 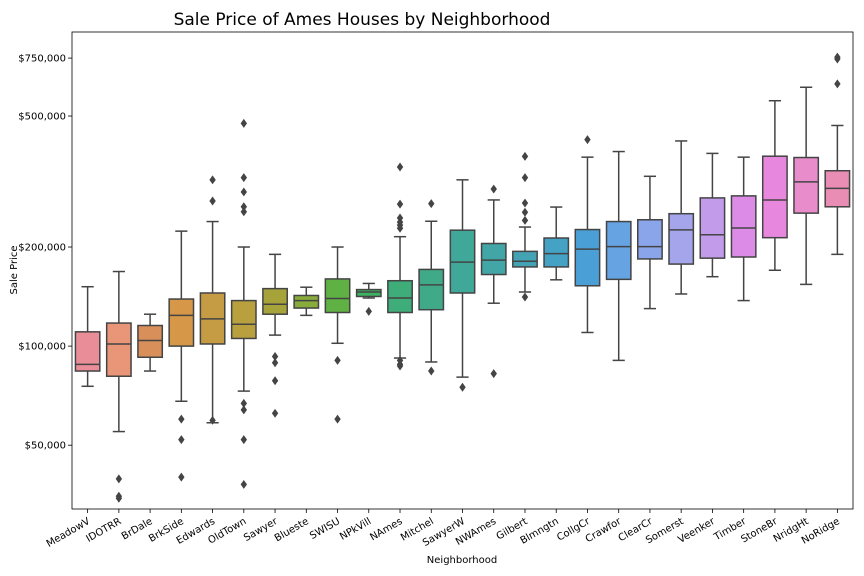 I want to click on box-Blueste, so click(x=306, y=301).